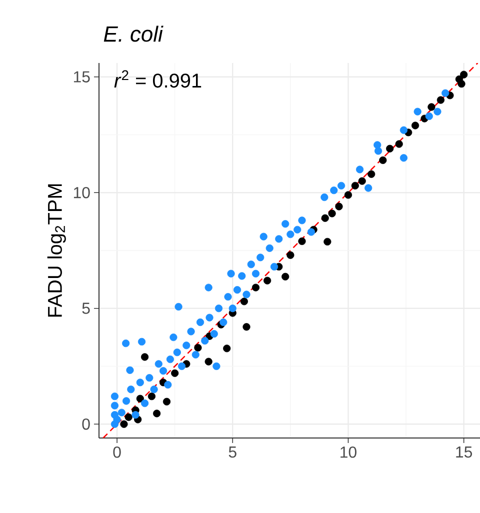 This screenshot has width=480, height=513. Describe the element at coordinates (86, 424) in the screenshot. I see `y-tick-label: 0` at that location.